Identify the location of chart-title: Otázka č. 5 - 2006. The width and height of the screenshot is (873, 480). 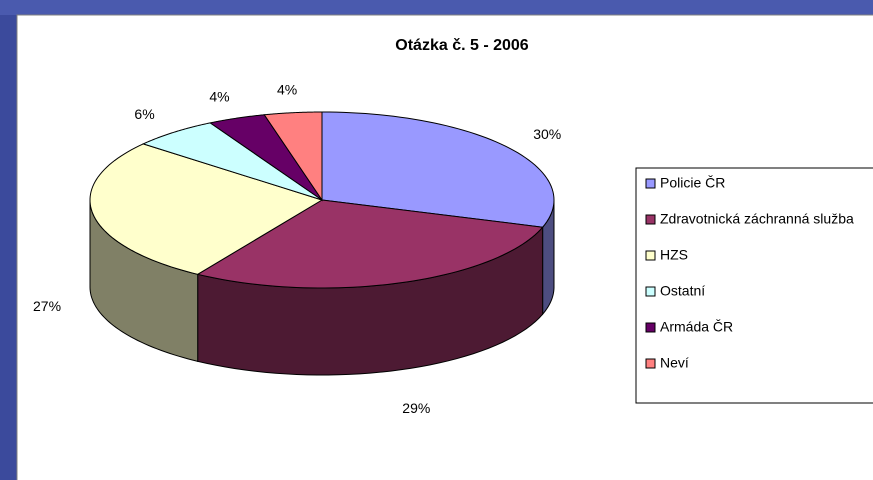
(462, 45).